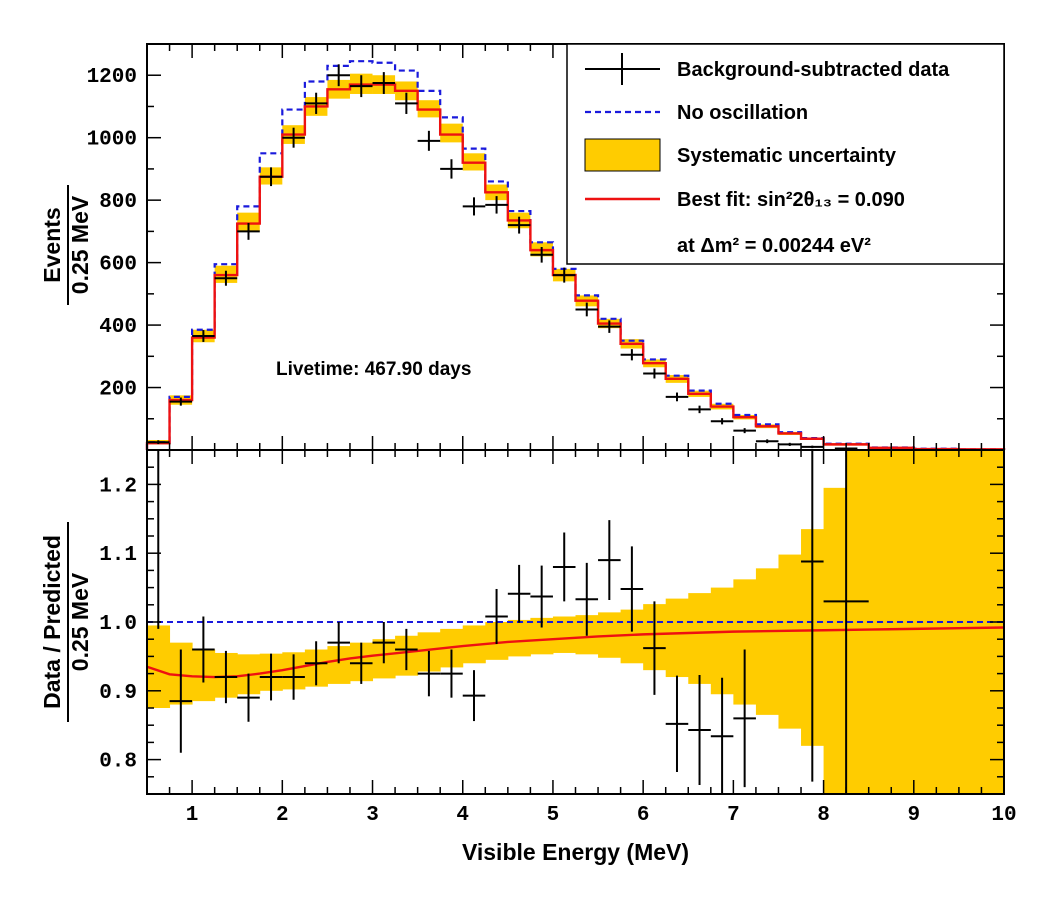 This screenshot has height=902, width=1064. What do you see at coordinates (643, 815) in the screenshot?
I see `x-tick-label: 6` at bounding box center [643, 815].